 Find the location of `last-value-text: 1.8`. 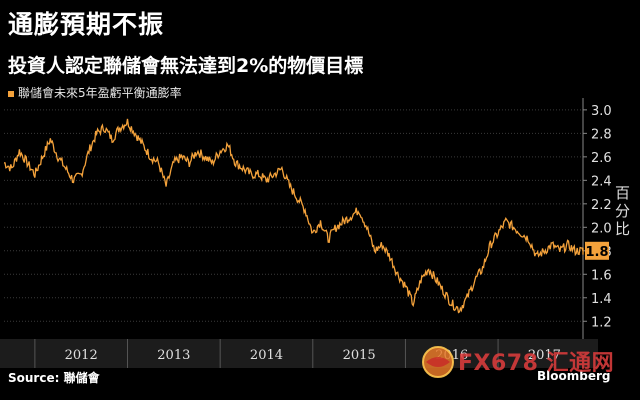

last-value-text: 1.8 is located at coordinates (596, 252).